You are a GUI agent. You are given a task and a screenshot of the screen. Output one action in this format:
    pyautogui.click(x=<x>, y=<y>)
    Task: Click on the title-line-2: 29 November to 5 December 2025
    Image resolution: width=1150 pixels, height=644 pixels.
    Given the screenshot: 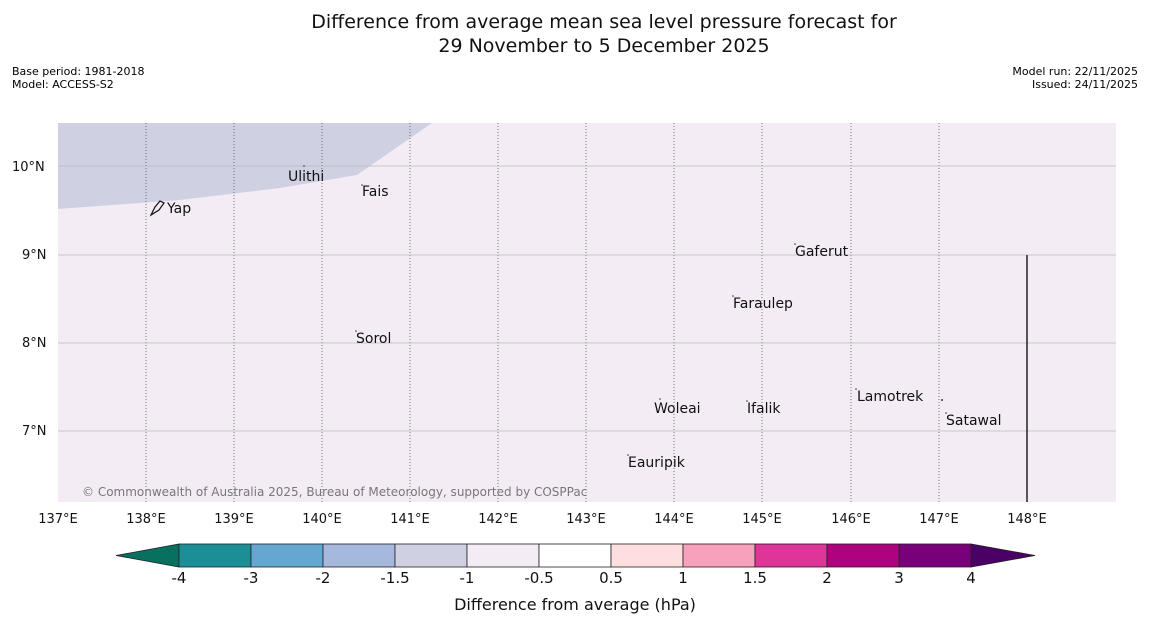 What is the action you would take?
    pyautogui.click(x=604, y=46)
    